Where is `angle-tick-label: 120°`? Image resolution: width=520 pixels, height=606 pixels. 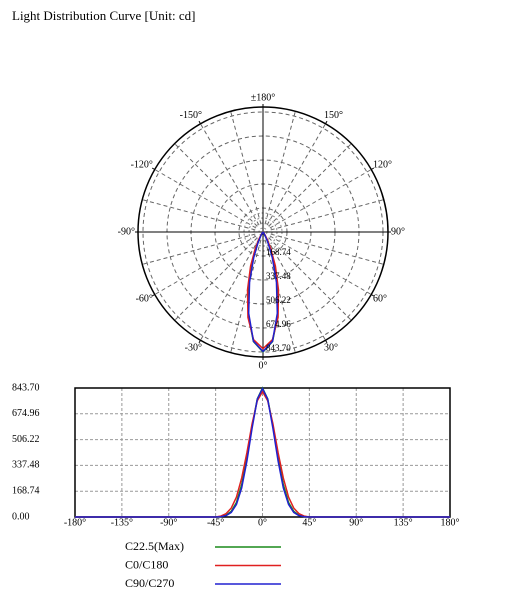 angle-tick-label: 120° is located at coordinates (382, 164).